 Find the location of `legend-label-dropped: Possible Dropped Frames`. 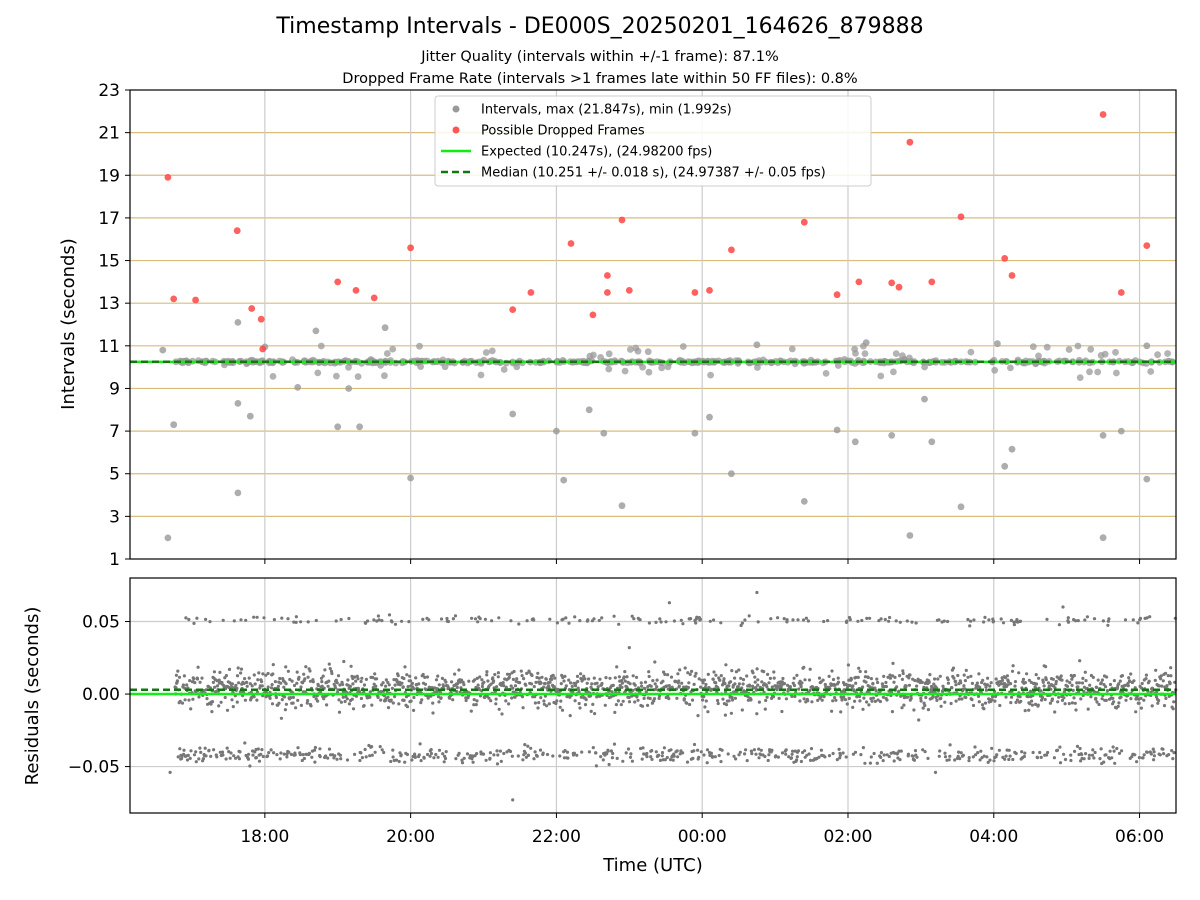

legend-label-dropped: Possible Dropped Frames is located at coordinates (563, 131).